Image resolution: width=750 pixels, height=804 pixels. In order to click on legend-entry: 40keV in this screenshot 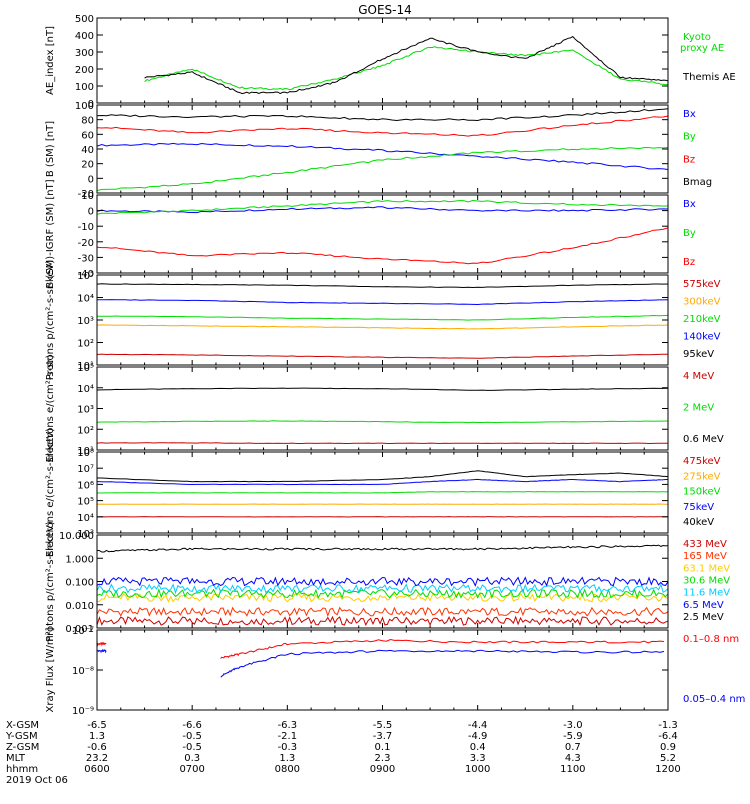, I will do `click(698, 522)`.